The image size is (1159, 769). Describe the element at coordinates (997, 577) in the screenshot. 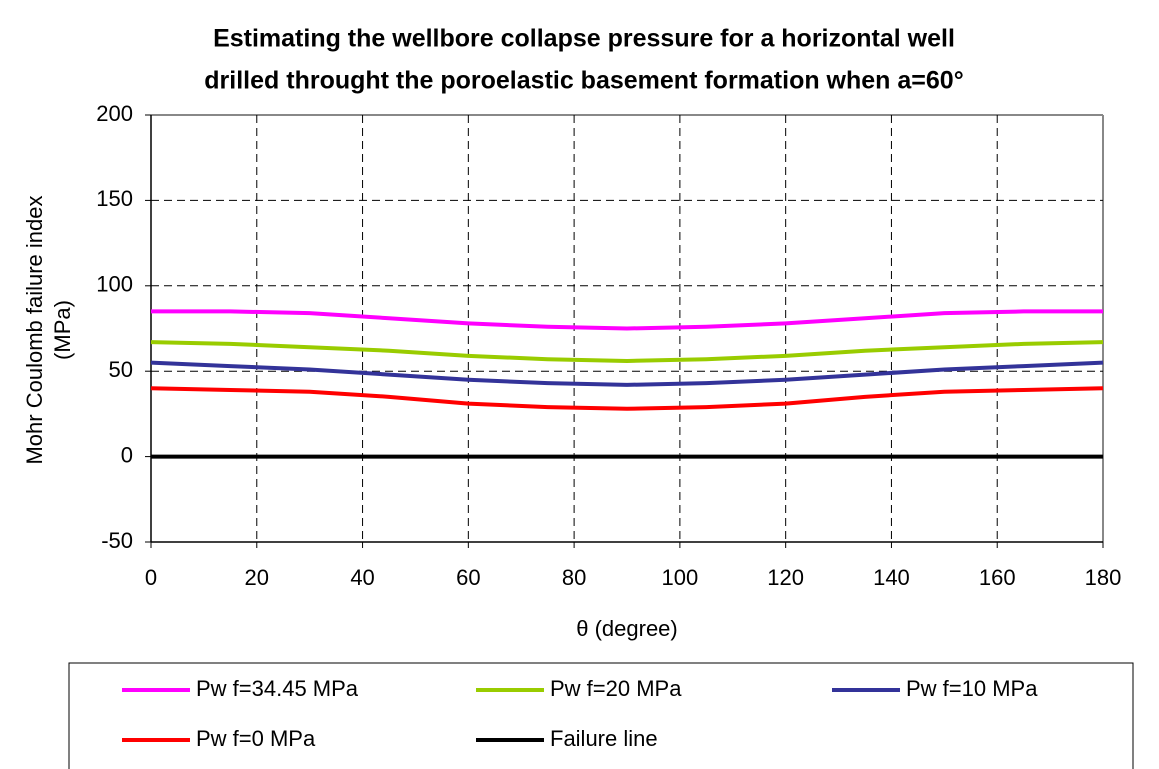

I see `x-tick-label: 160` at that location.